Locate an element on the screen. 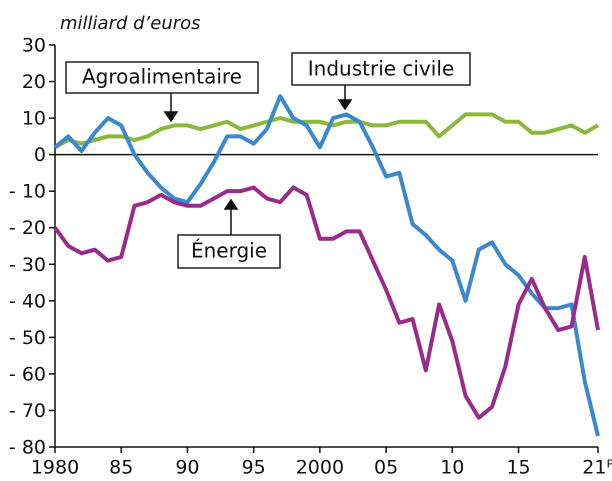 This screenshot has height=481, width=612. y-tick-label: 30 is located at coordinates (34, 46).